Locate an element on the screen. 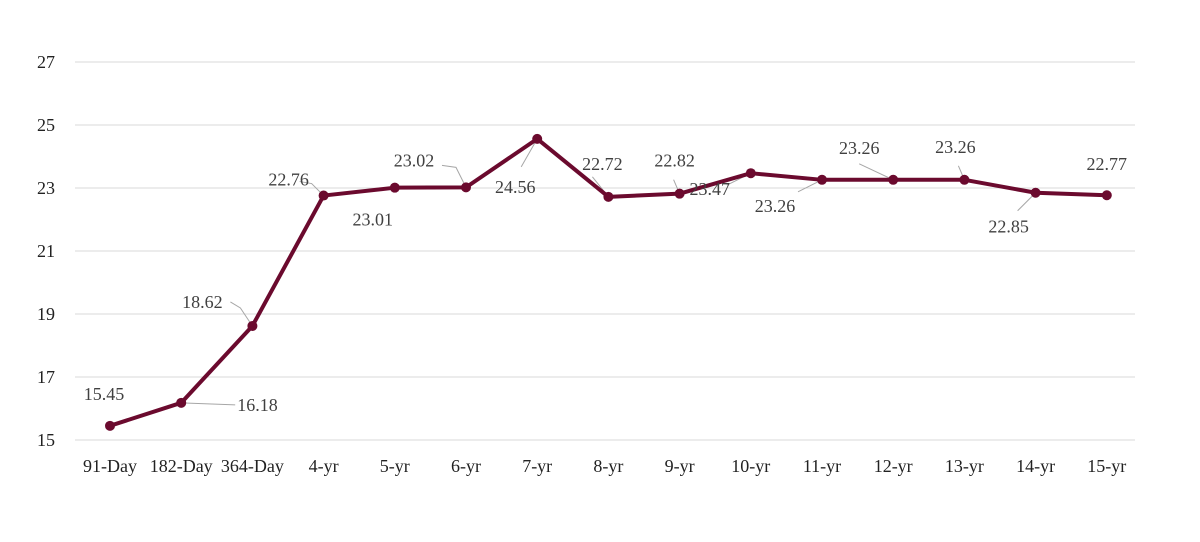 Image resolution: width=1200 pixels, height=542 pixels. data-label: 24.56 is located at coordinates (515, 187).